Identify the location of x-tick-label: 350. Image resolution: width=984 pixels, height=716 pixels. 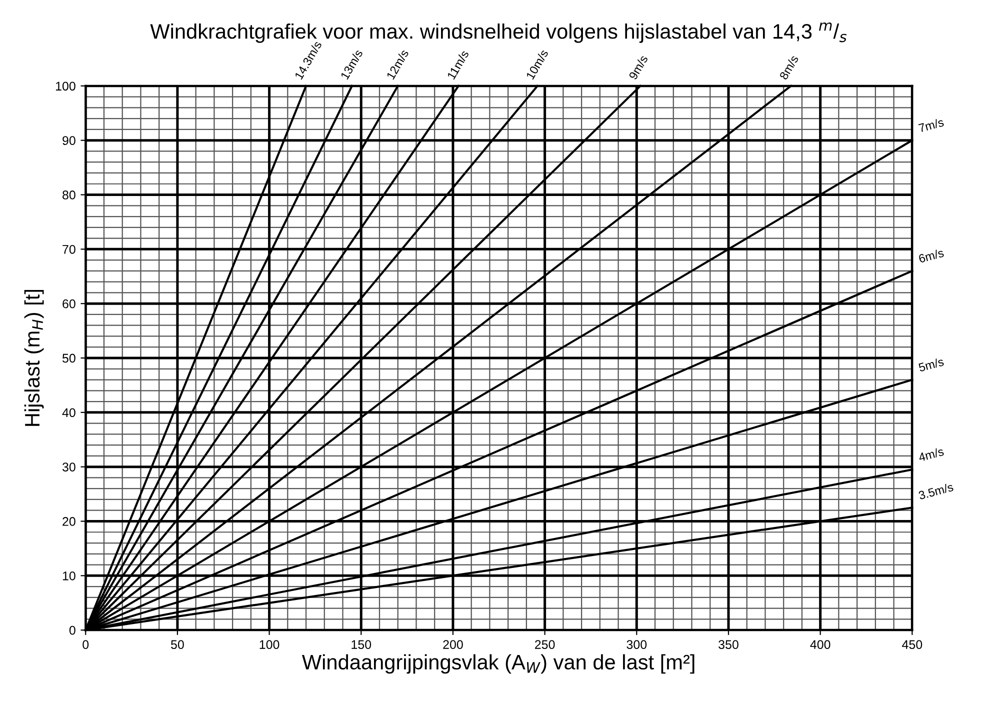
(728, 644).